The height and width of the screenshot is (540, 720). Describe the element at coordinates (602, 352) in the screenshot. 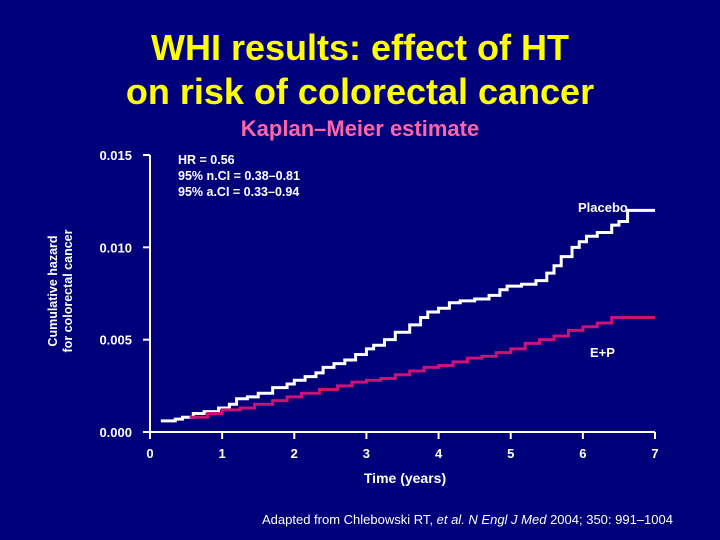

I see `ep-label: E+P` at that location.